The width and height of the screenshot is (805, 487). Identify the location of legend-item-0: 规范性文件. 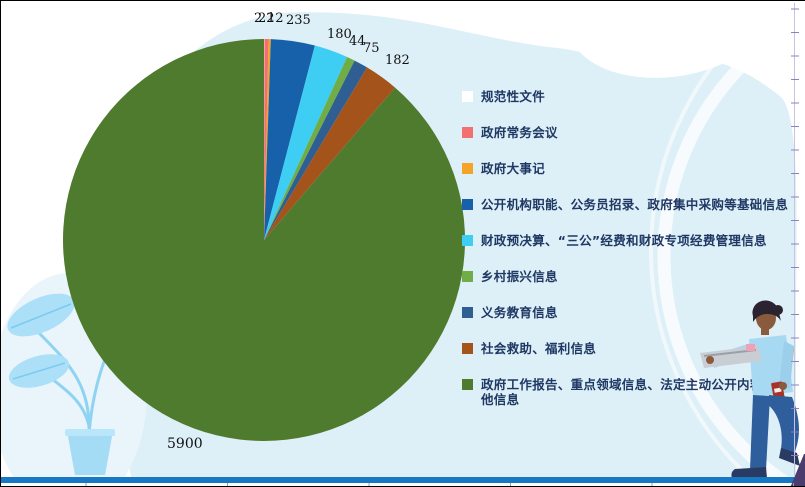
(628, 96).